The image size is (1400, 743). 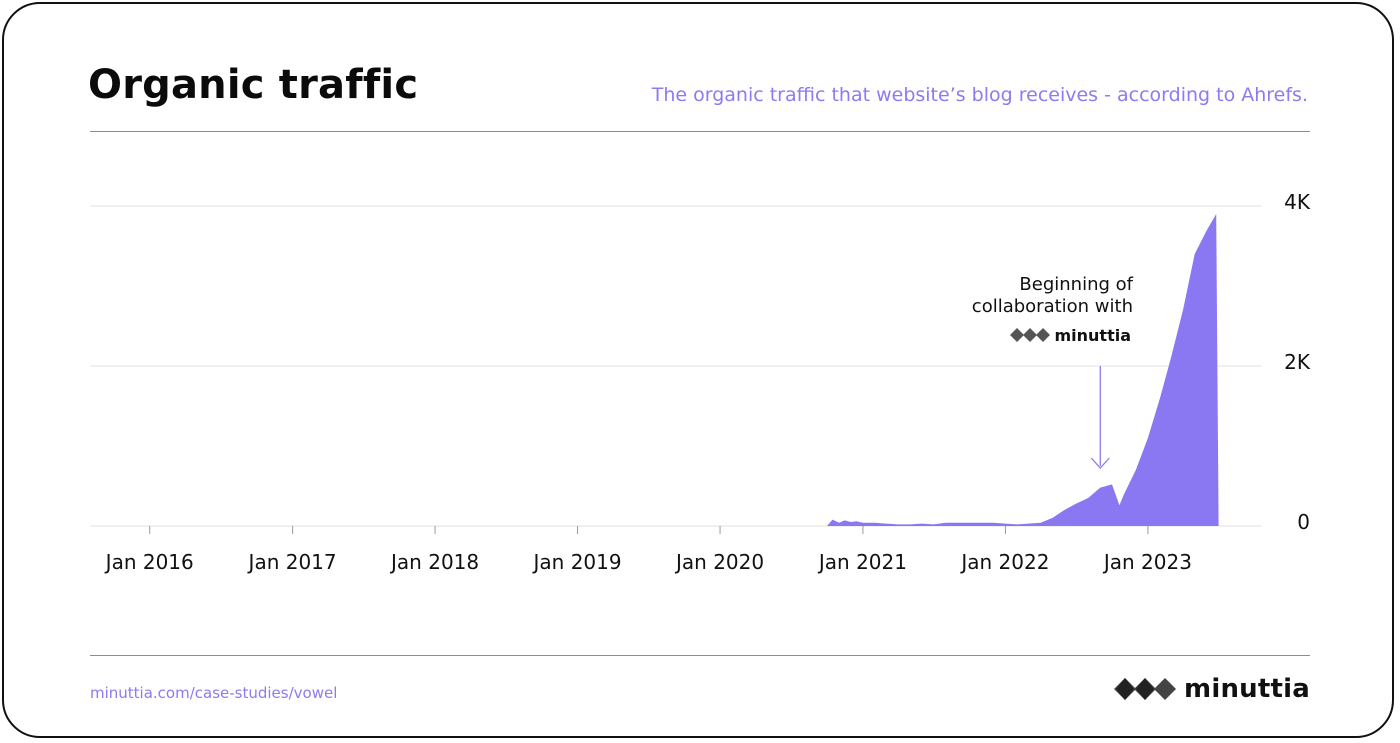 What do you see at coordinates (213, 693) in the screenshot?
I see `footer-url-link: minuttia.com/case-studies/vowel` at bounding box center [213, 693].